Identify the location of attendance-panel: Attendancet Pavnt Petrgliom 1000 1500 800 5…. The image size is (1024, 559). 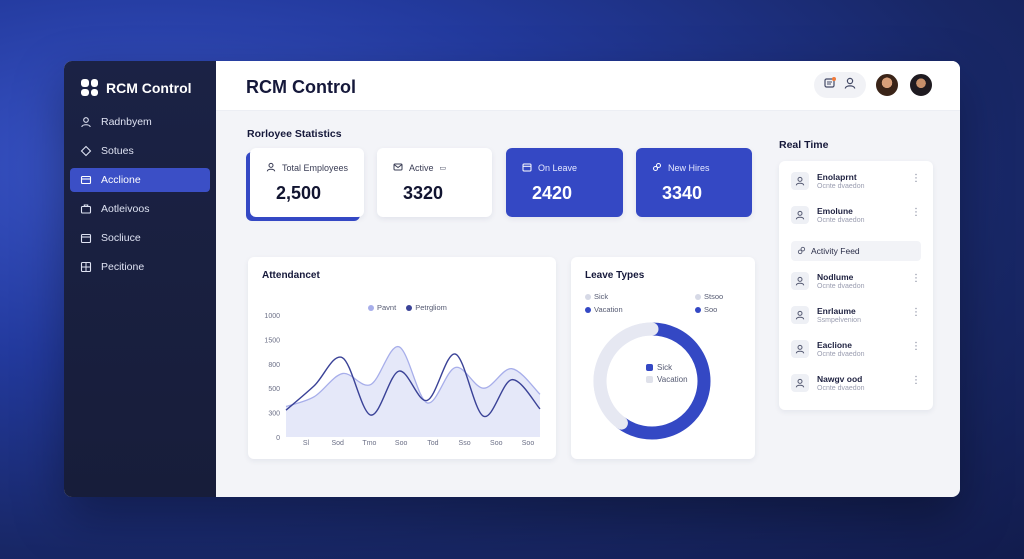
(402, 358).